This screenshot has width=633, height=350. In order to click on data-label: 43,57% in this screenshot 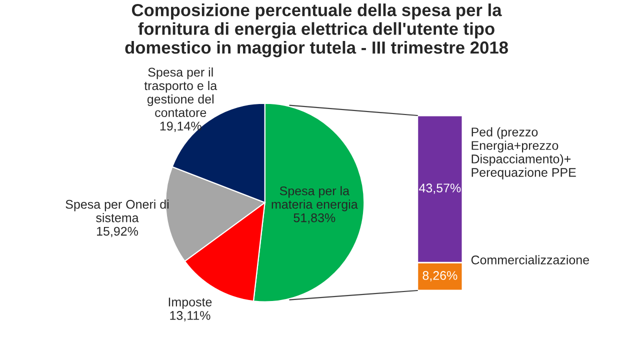, I will do `click(440, 189)`.